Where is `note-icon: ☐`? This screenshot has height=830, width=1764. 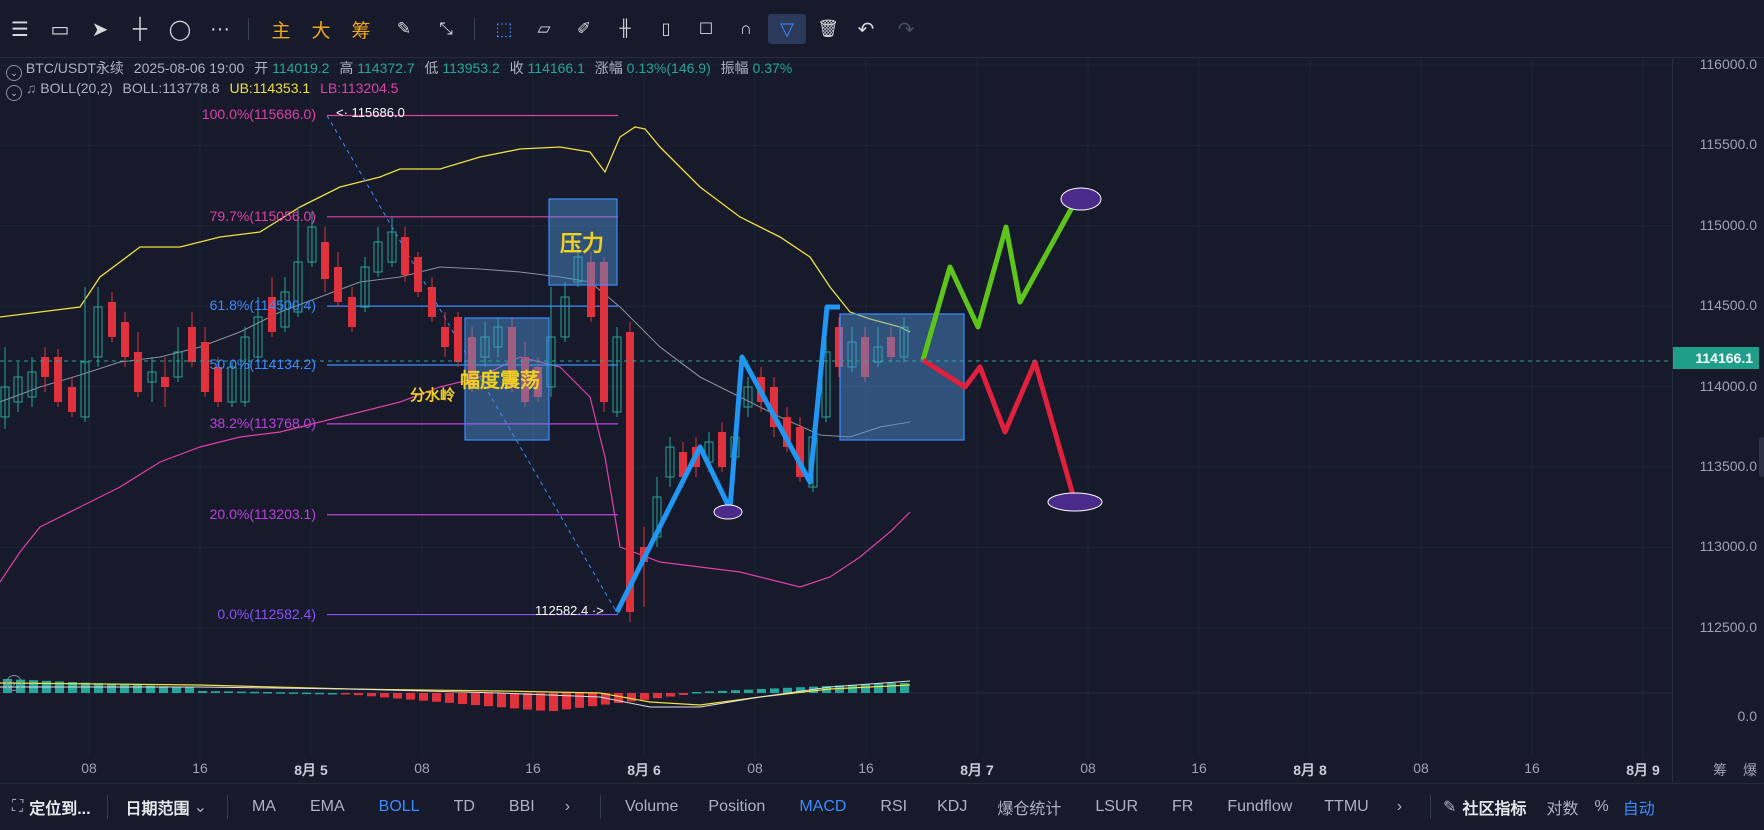
note-icon: ☐ is located at coordinates (706, 29).